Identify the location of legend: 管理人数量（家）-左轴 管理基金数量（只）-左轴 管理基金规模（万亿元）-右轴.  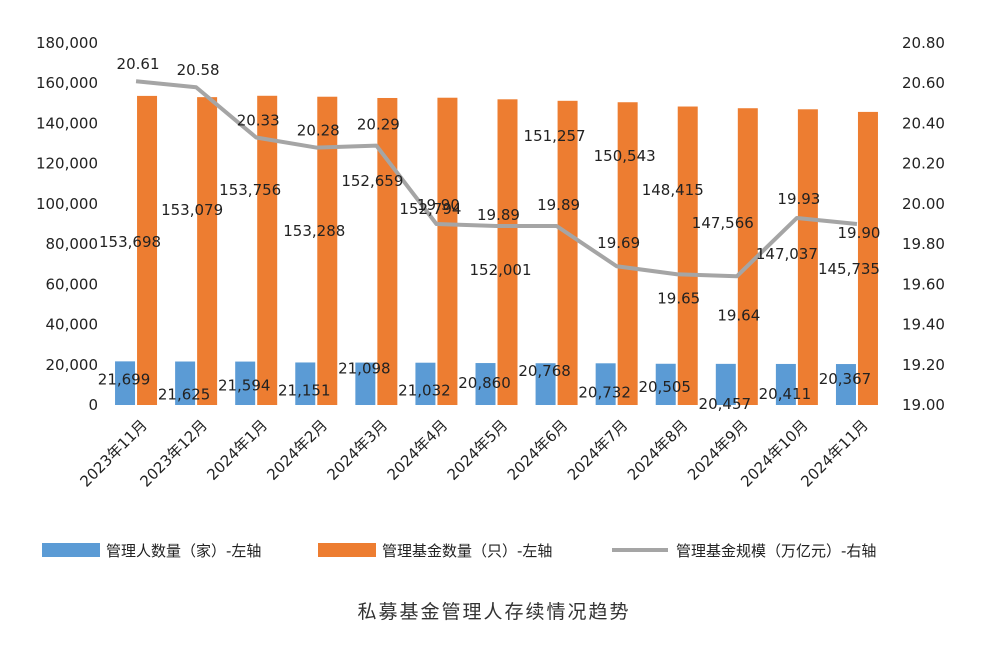
(459, 551).